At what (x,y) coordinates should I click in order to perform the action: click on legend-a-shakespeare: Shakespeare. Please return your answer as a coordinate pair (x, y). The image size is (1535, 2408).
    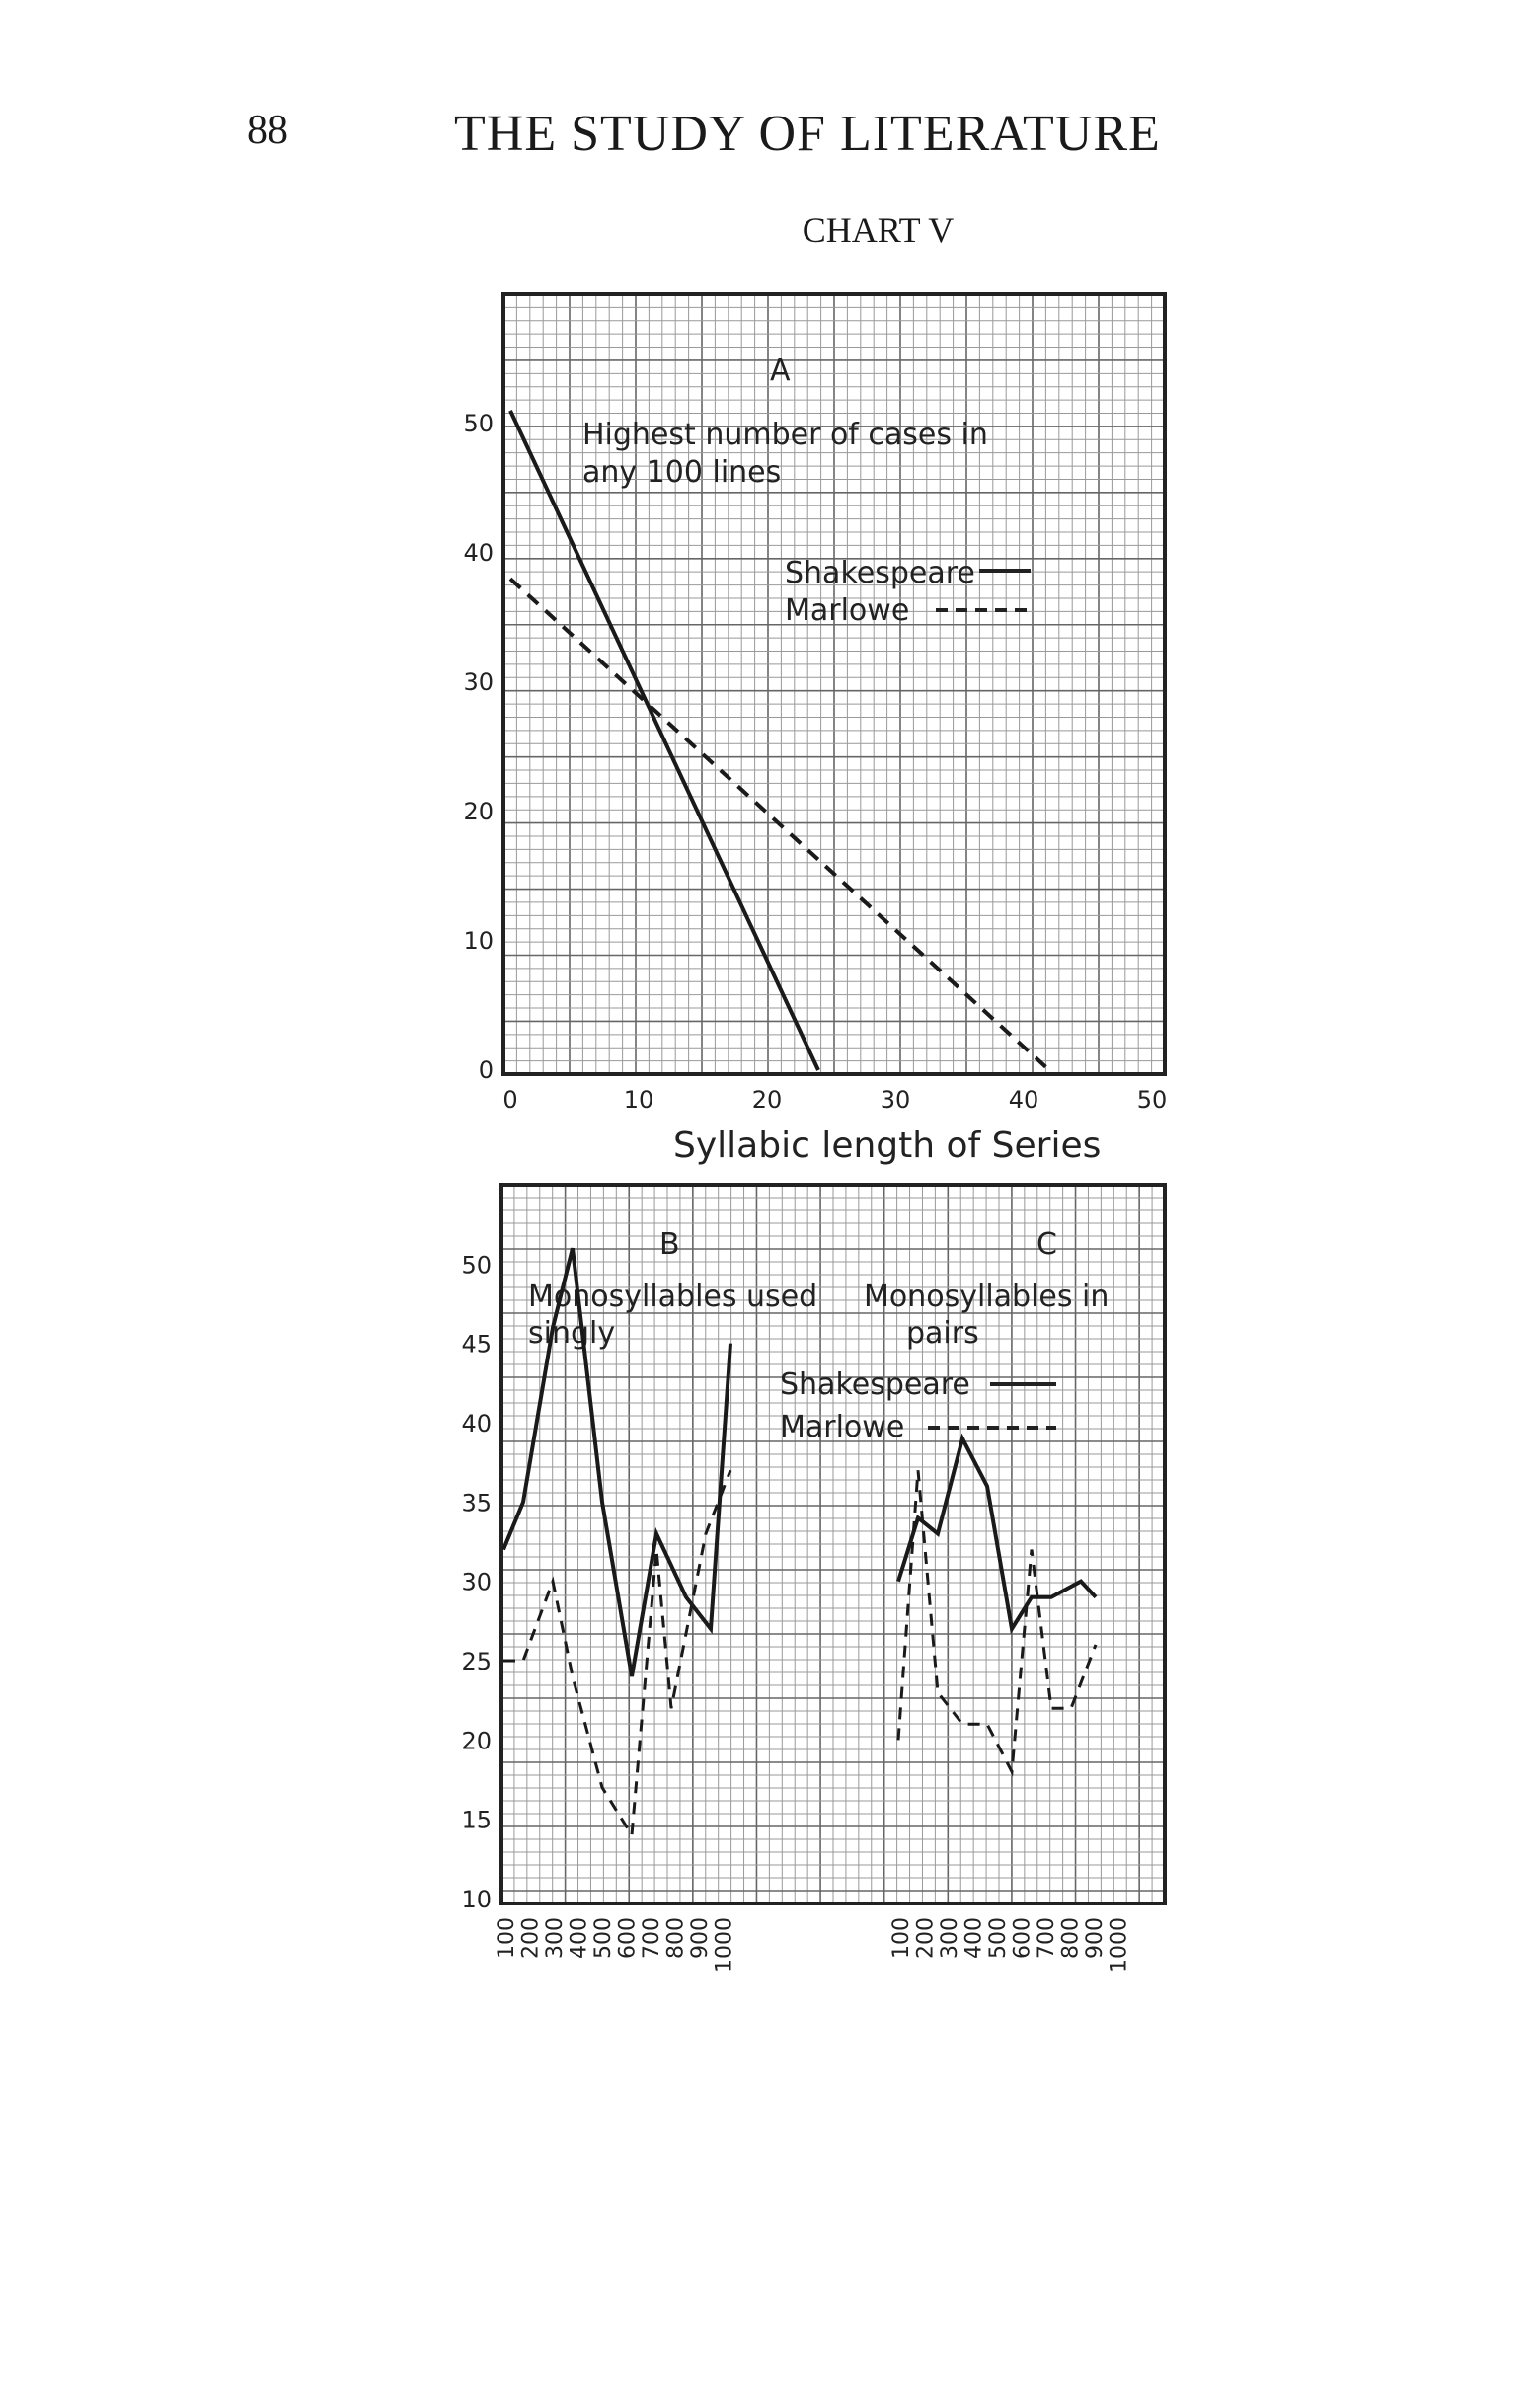
    Looking at the image, I should click on (880, 573).